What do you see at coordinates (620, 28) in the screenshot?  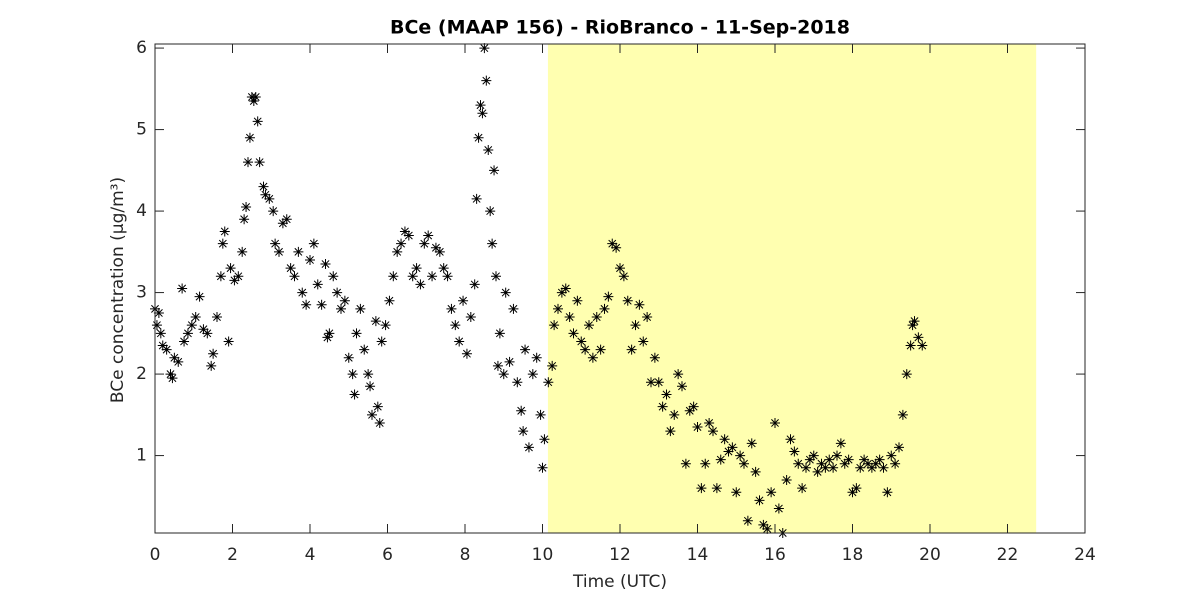 I see `chart-title: BCe (MAAP 156) - RioBranco - 11-Sep-2018` at bounding box center [620, 28].